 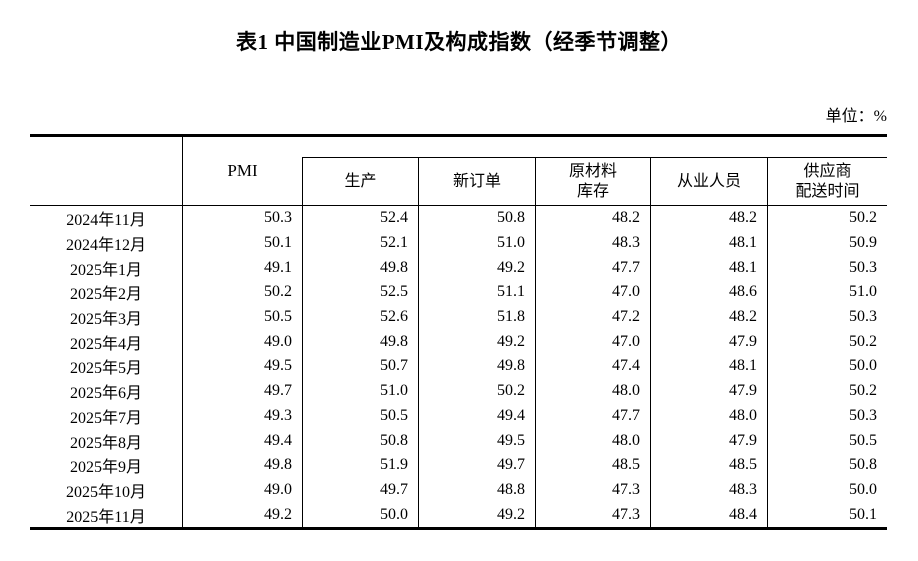 I want to click on month-cell: 2025年10月, so click(x=105, y=492).